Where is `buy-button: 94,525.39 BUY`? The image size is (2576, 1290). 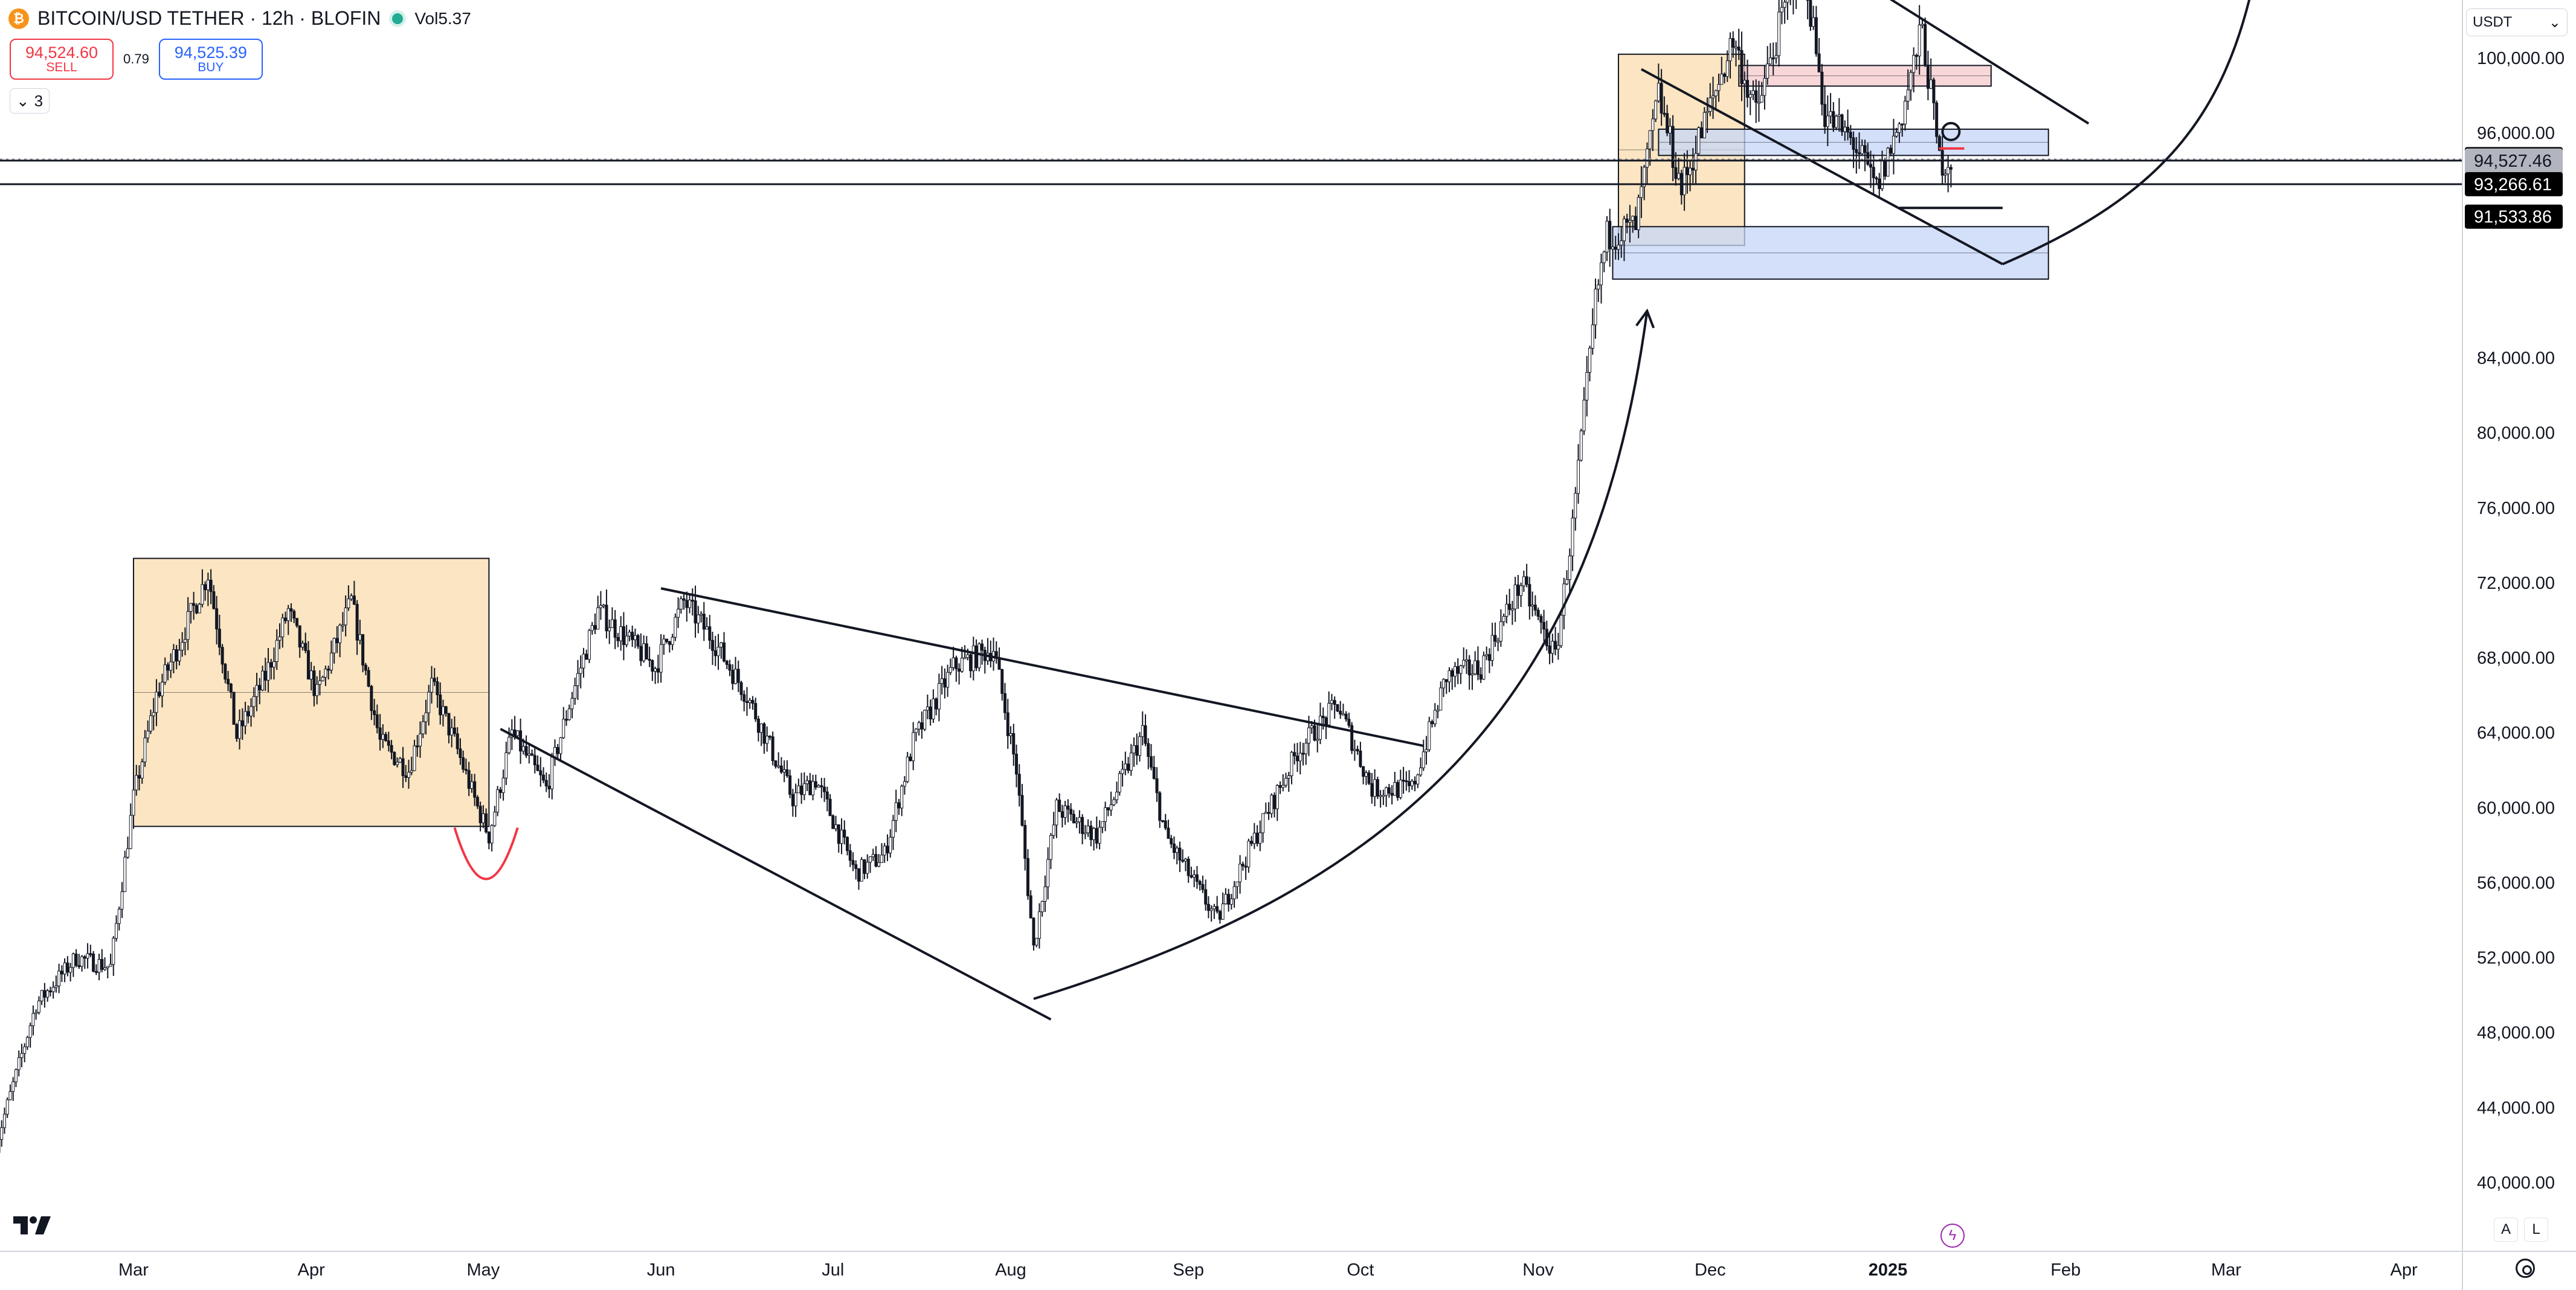
buy-button: 94,525.39 BUY is located at coordinates (210, 59).